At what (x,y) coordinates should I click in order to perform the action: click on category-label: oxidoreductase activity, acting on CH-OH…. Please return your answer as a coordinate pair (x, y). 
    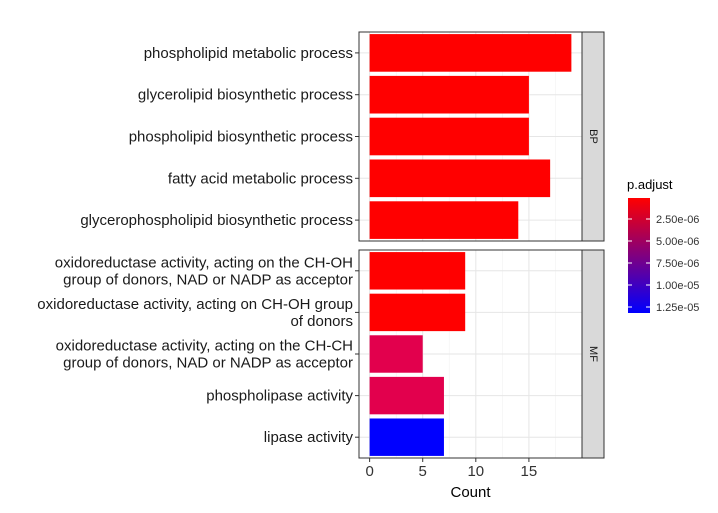
    Looking at the image, I should click on (195, 313).